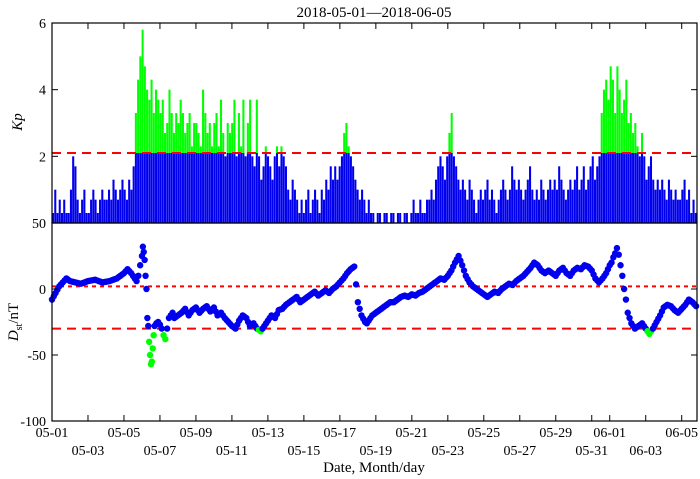  I want to click on dst-y-axis-label-unit: /nT, so click(14, 313).